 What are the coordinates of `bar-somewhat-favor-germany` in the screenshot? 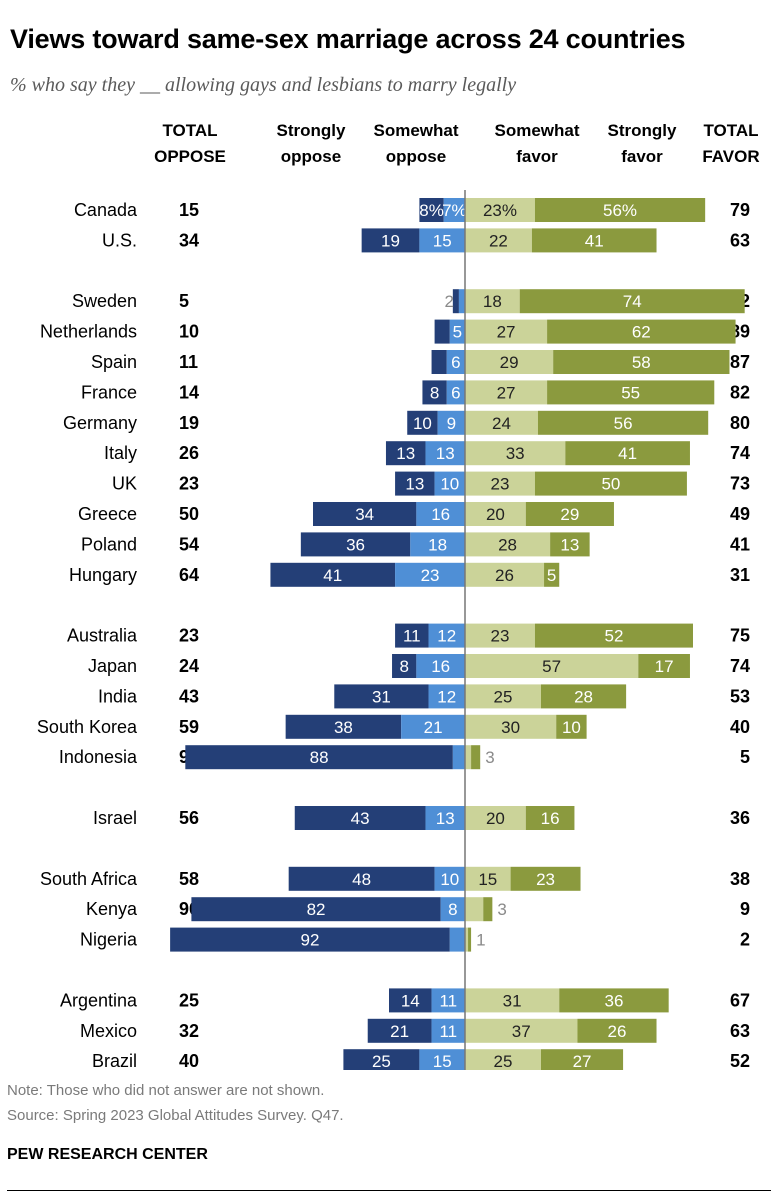 It's located at (501, 422).